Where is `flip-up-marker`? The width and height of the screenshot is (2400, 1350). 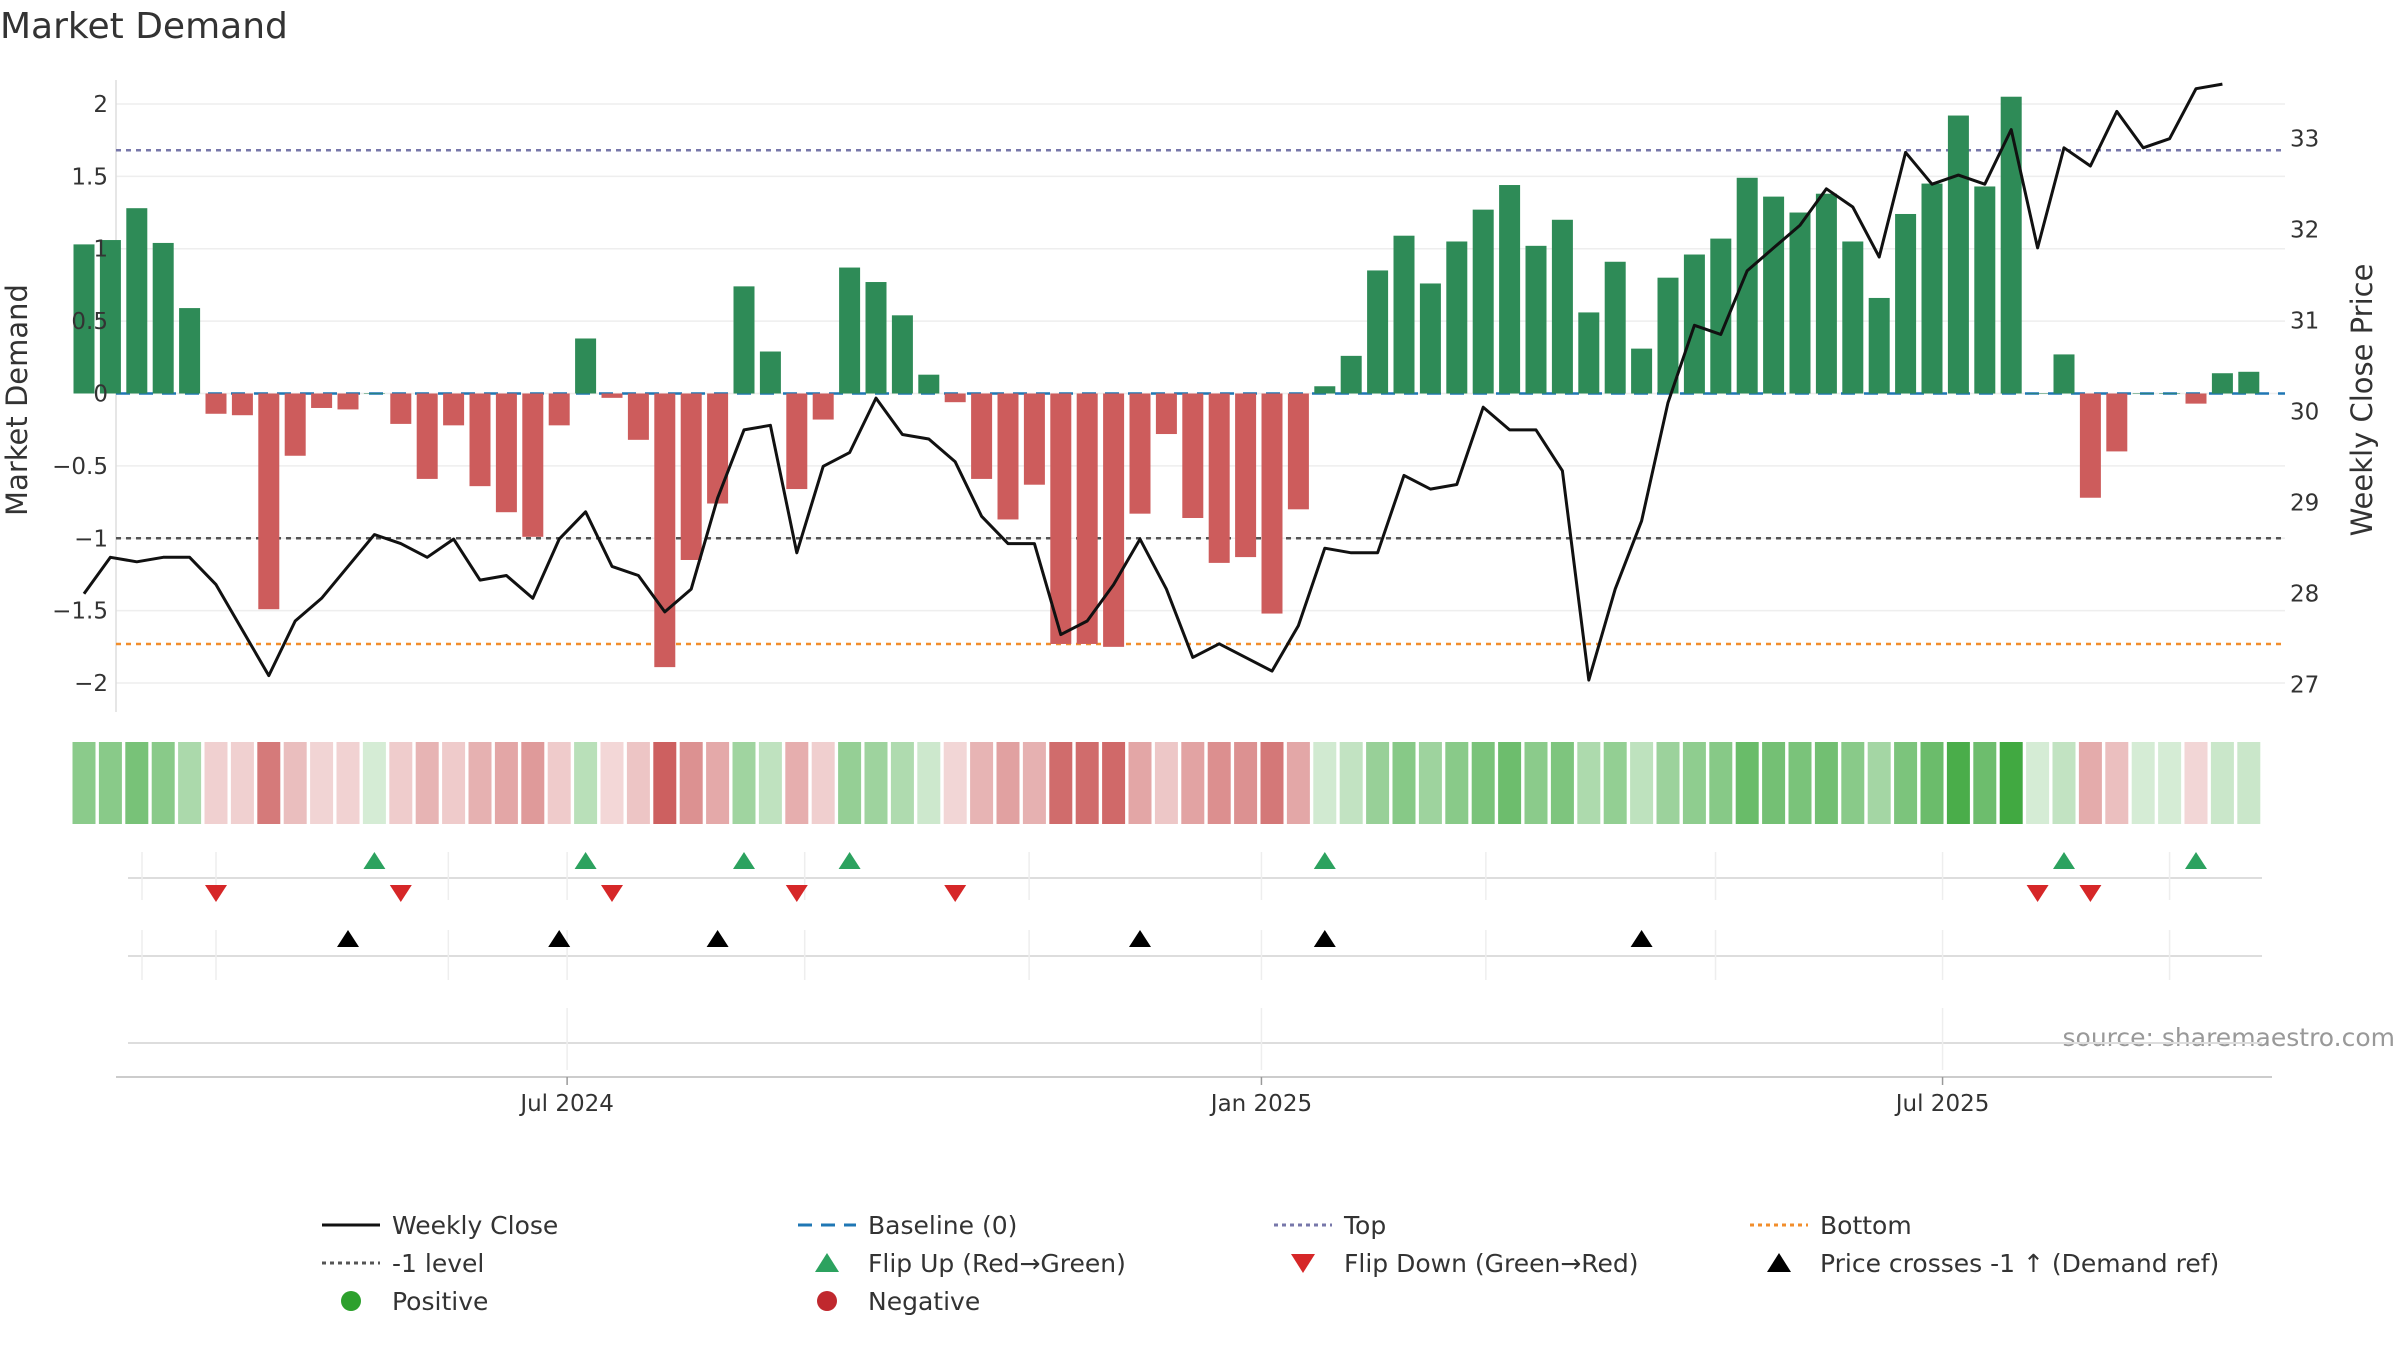
flip-up-marker is located at coordinates (585, 860).